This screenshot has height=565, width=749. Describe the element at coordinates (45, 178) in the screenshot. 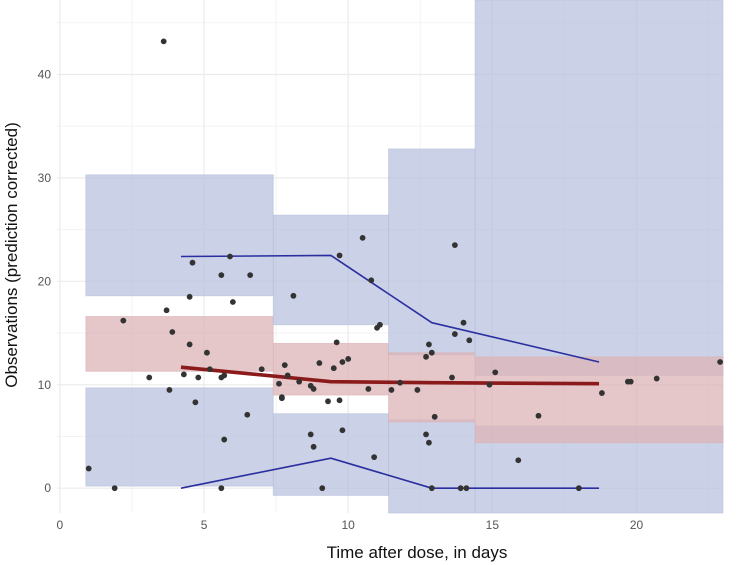

I see `y-tick-label: 30` at that location.